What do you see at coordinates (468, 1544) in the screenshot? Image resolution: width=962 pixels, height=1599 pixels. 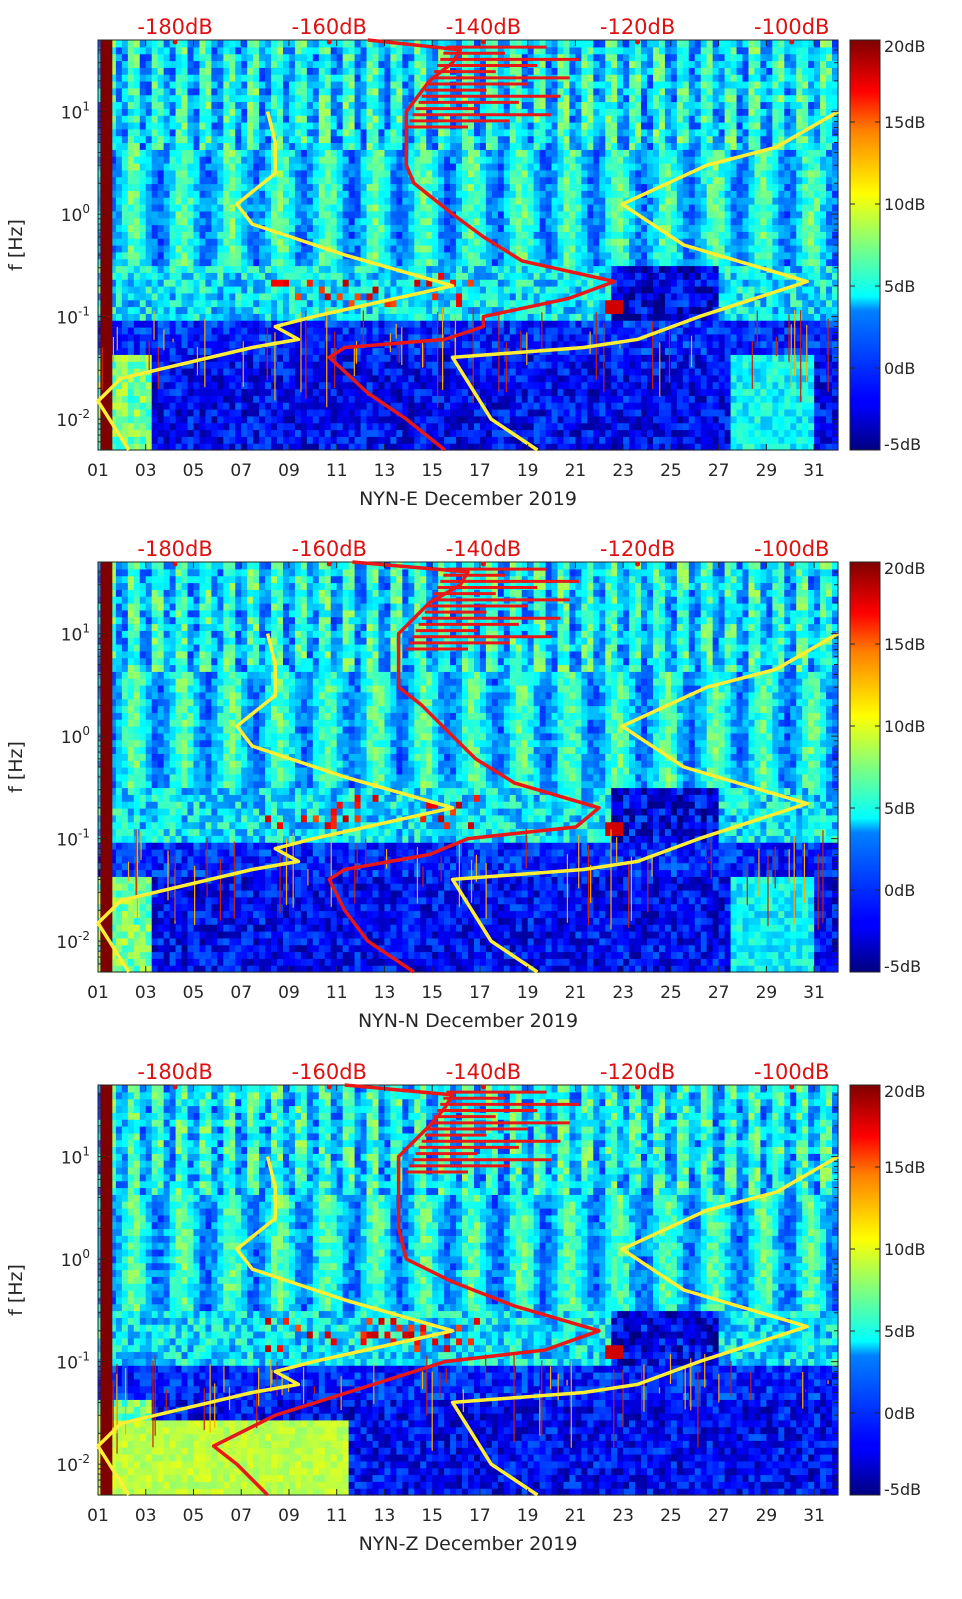 I see `x-axis-label: NYN-Z December 2019` at bounding box center [468, 1544].